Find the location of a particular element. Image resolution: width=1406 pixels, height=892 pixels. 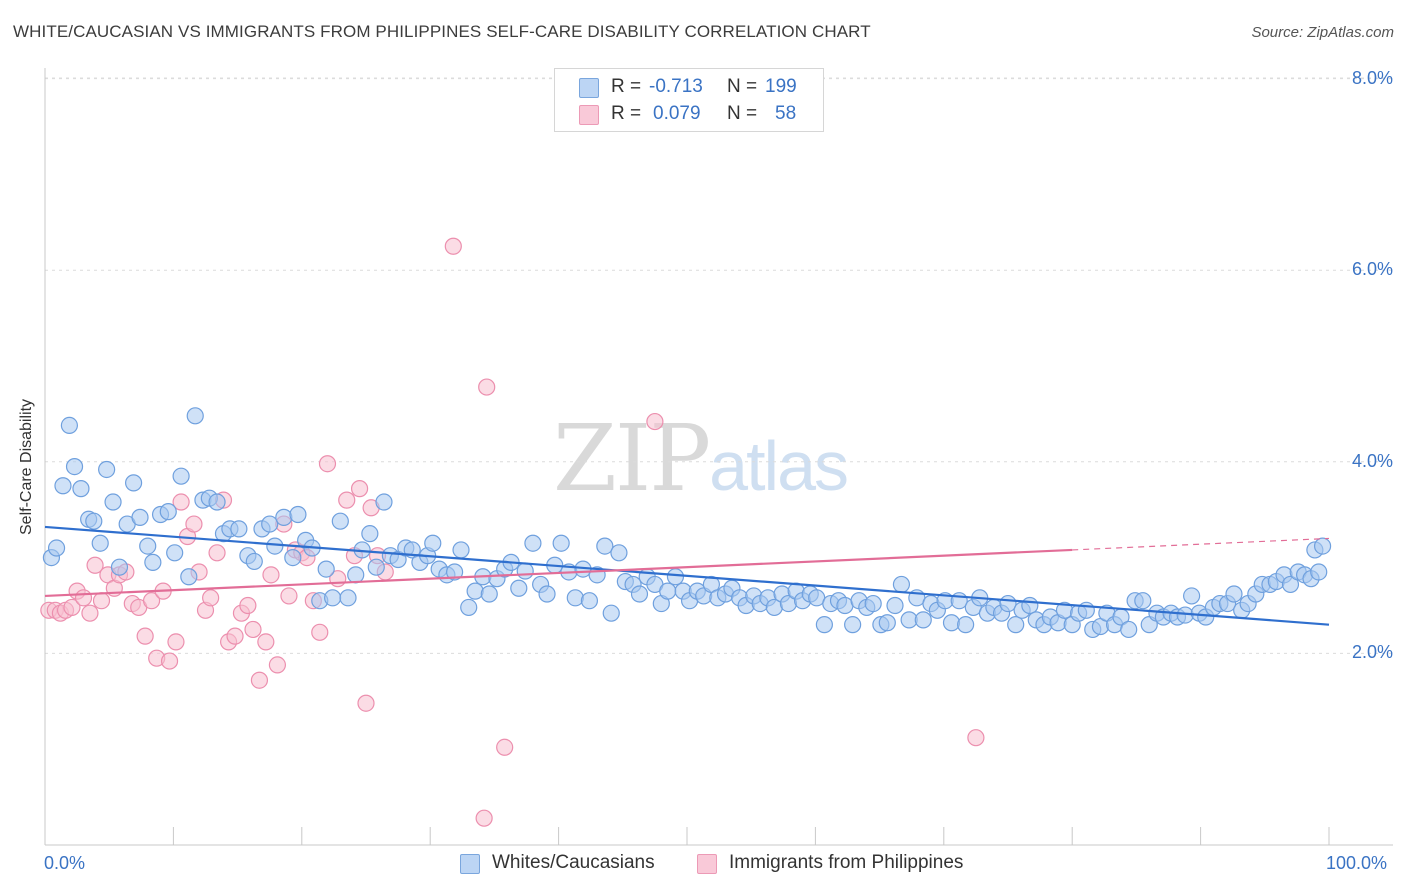

bottom-legend-swatch-pink is located at coordinates (707, 864).